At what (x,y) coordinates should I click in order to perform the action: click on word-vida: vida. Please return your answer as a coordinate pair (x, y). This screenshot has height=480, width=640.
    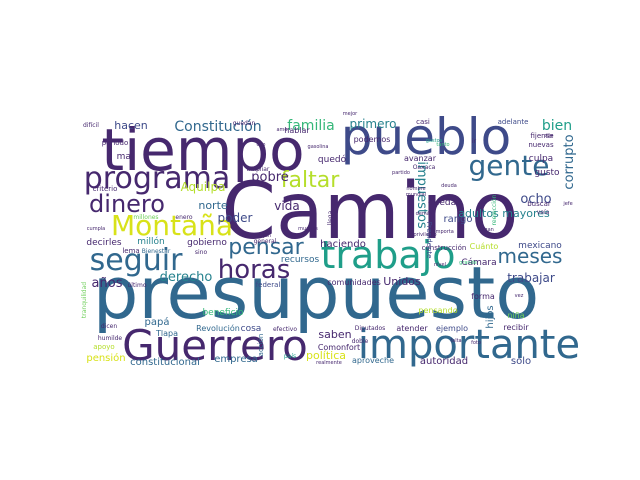
    Looking at the image, I should click on (286, 206).